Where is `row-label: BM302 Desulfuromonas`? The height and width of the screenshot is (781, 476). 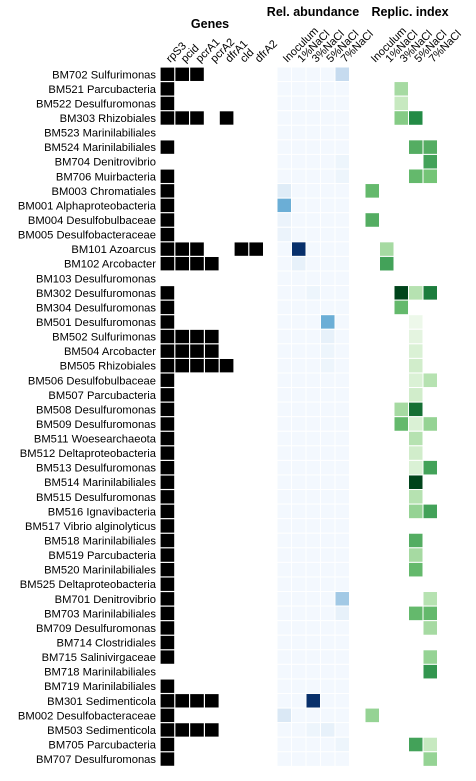
row-label: BM302 Desulfuromonas is located at coordinates (96, 294).